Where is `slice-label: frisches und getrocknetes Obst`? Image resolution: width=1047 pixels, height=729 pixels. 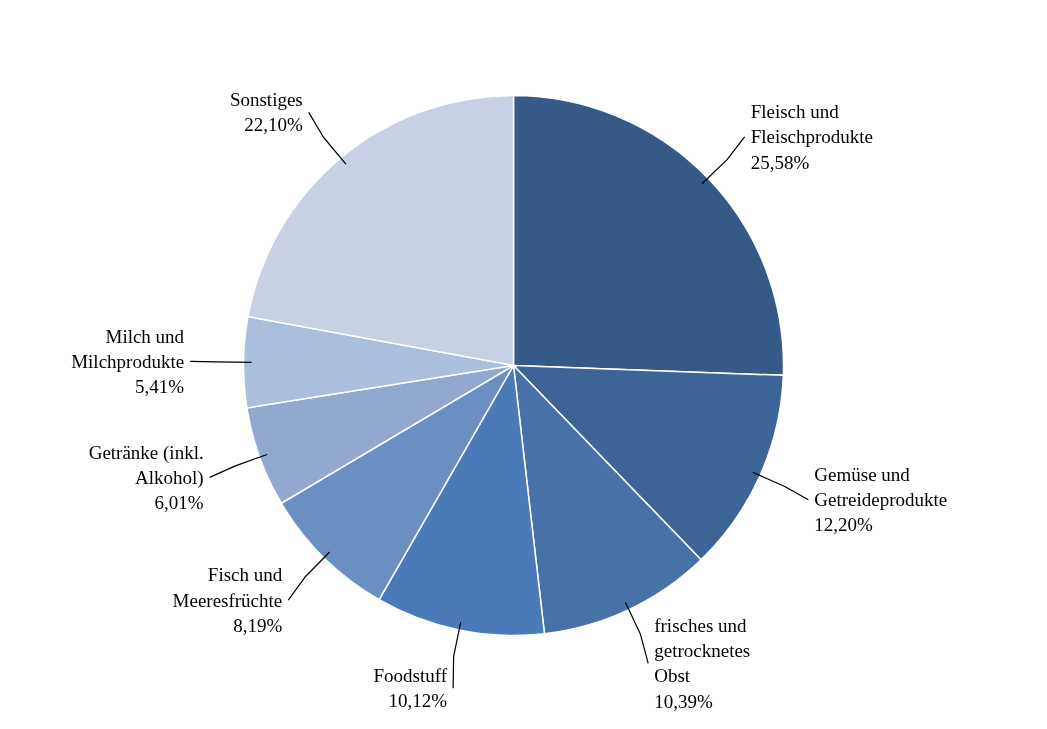 slice-label: frisches und getrocknetes Obst is located at coordinates (702, 651).